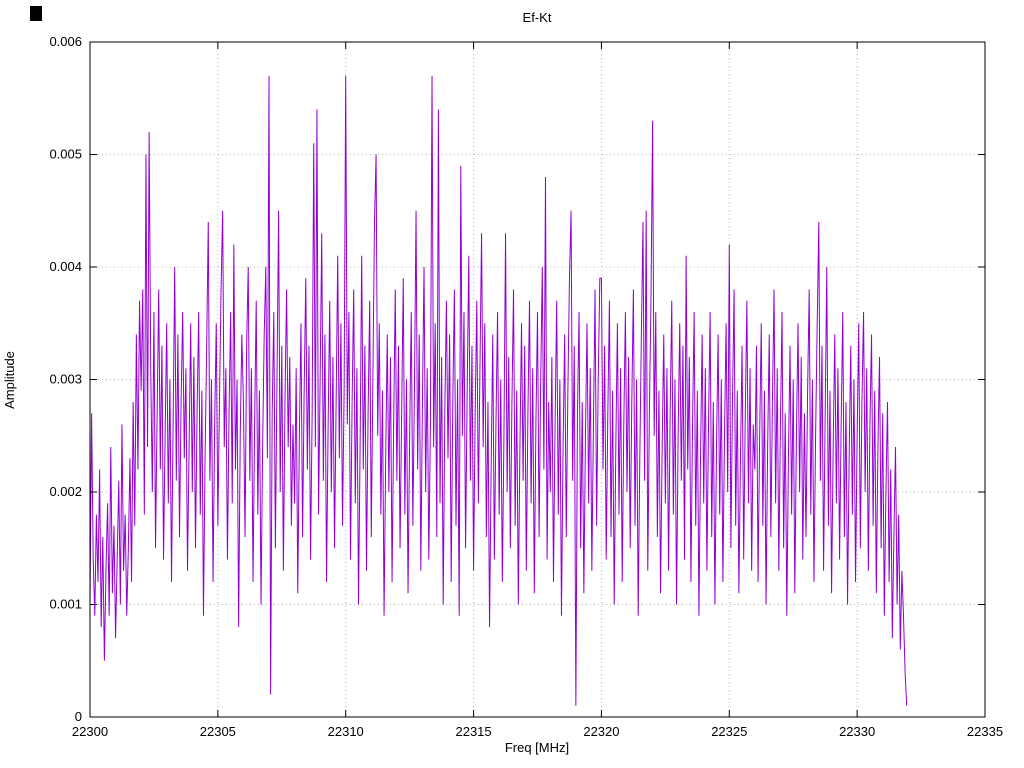  I want to click on y-tick-label: 0, so click(78, 716).